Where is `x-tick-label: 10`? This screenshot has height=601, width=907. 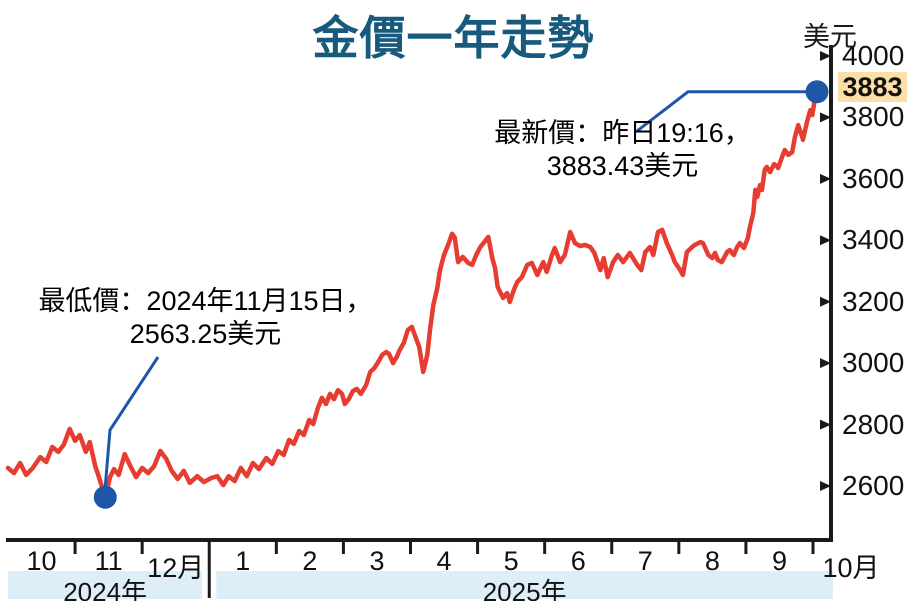
x-tick-label: 10 is located at coordinates (41, 561).